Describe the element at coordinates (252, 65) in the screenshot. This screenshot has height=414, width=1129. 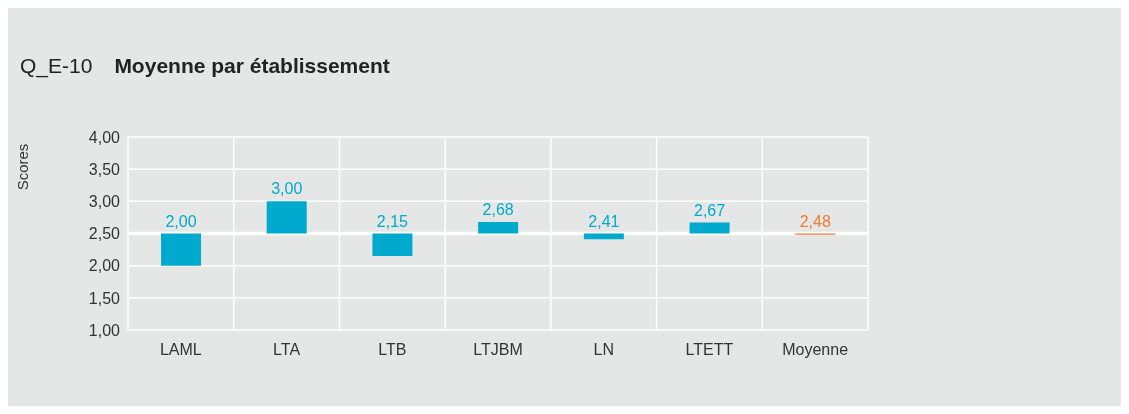
I see `chart-title: Moyenne par établissement` at that location.